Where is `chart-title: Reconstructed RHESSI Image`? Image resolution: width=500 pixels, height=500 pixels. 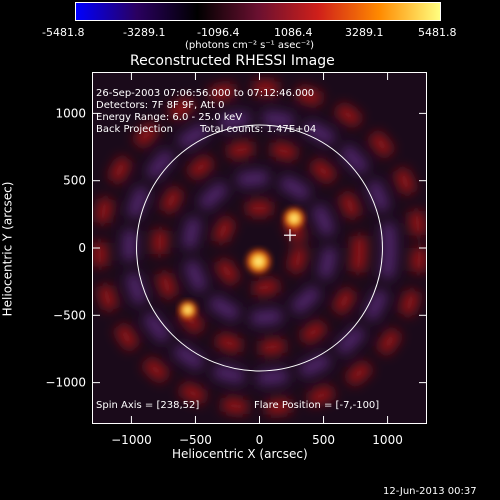 chart-title: Reconstructed RHESSI Image is located at coordinates (232, 61).